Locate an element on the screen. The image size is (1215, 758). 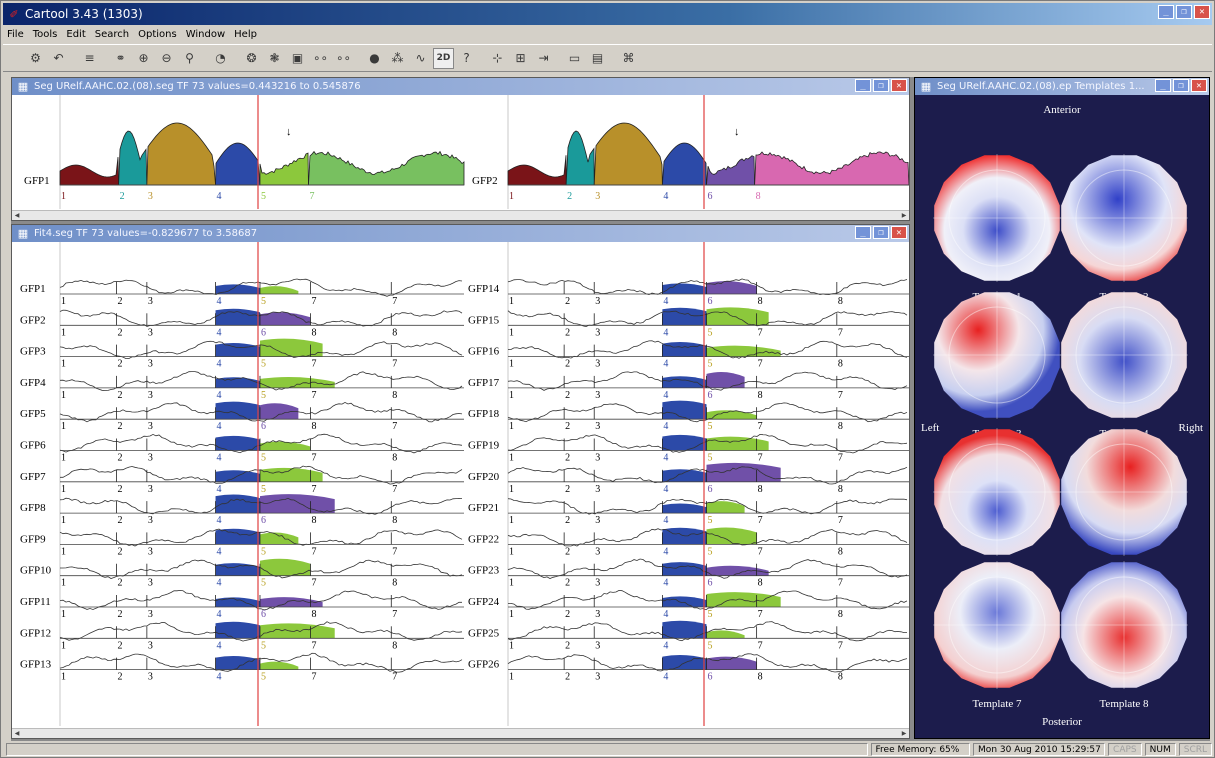
gfp-row-label: GFP2 is located at coordinates (33, 320).